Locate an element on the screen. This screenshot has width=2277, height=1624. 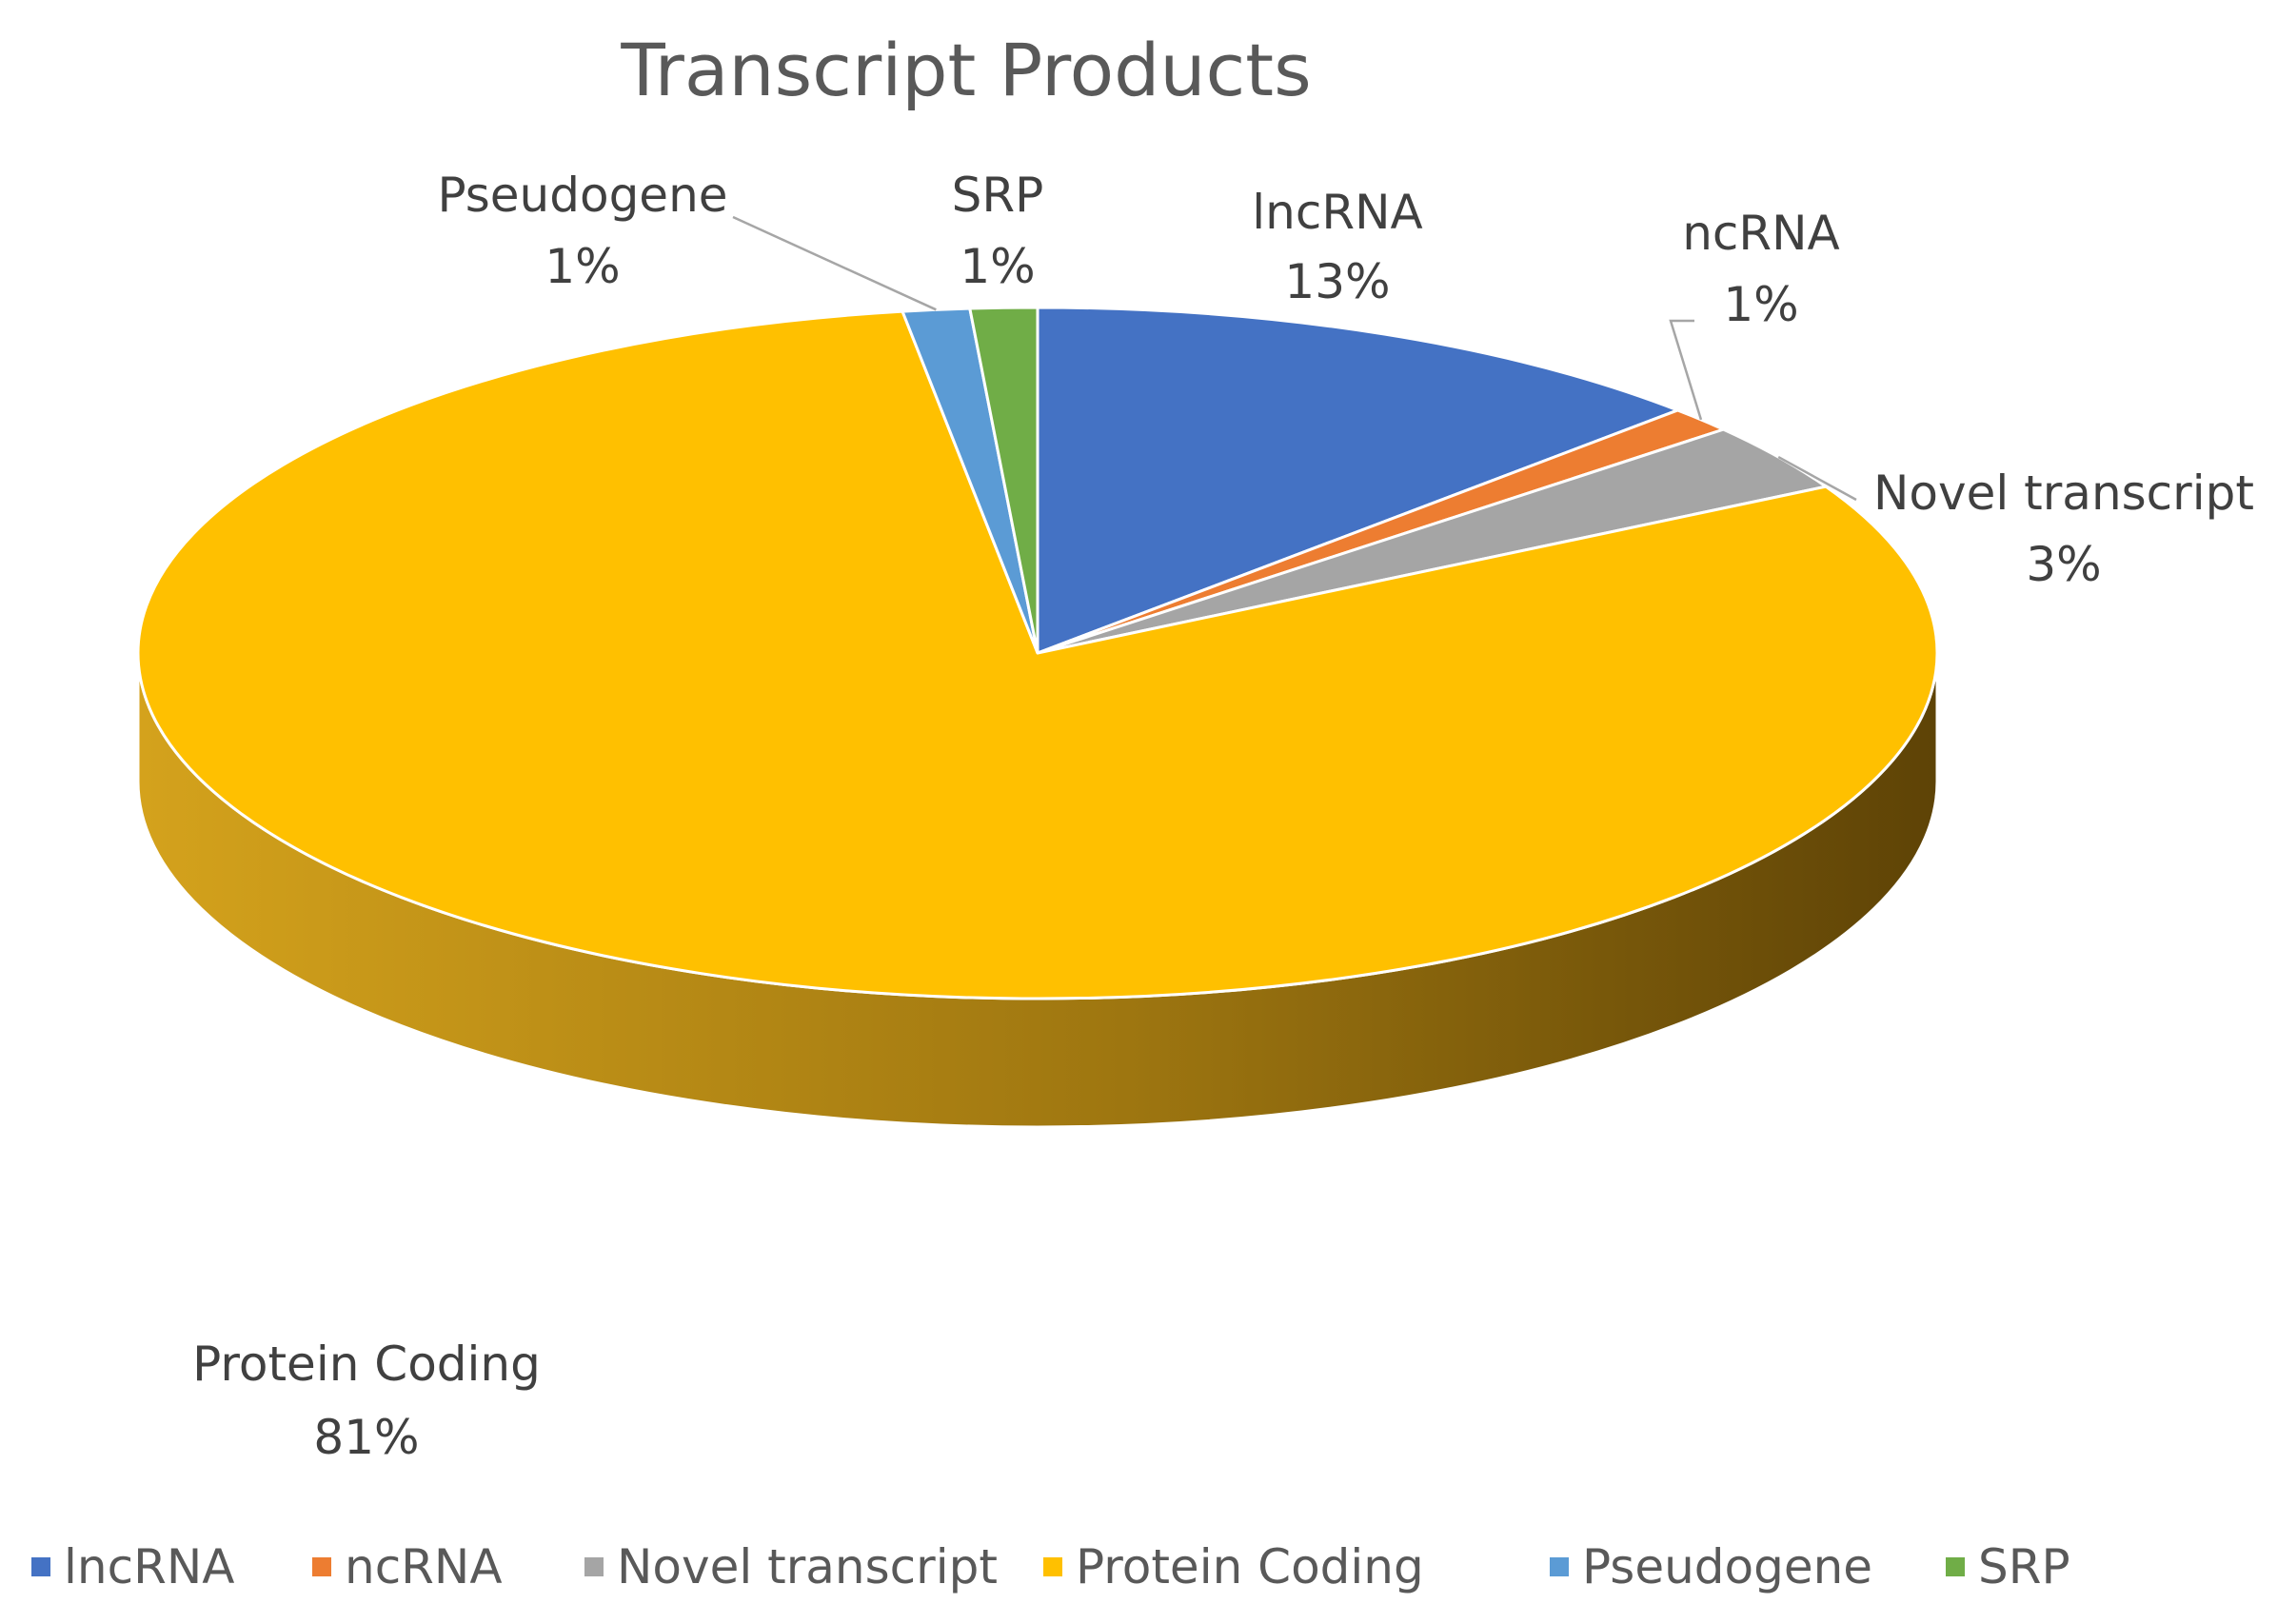
legend-swatch-lncrna is located at coordinates (40, 1566).